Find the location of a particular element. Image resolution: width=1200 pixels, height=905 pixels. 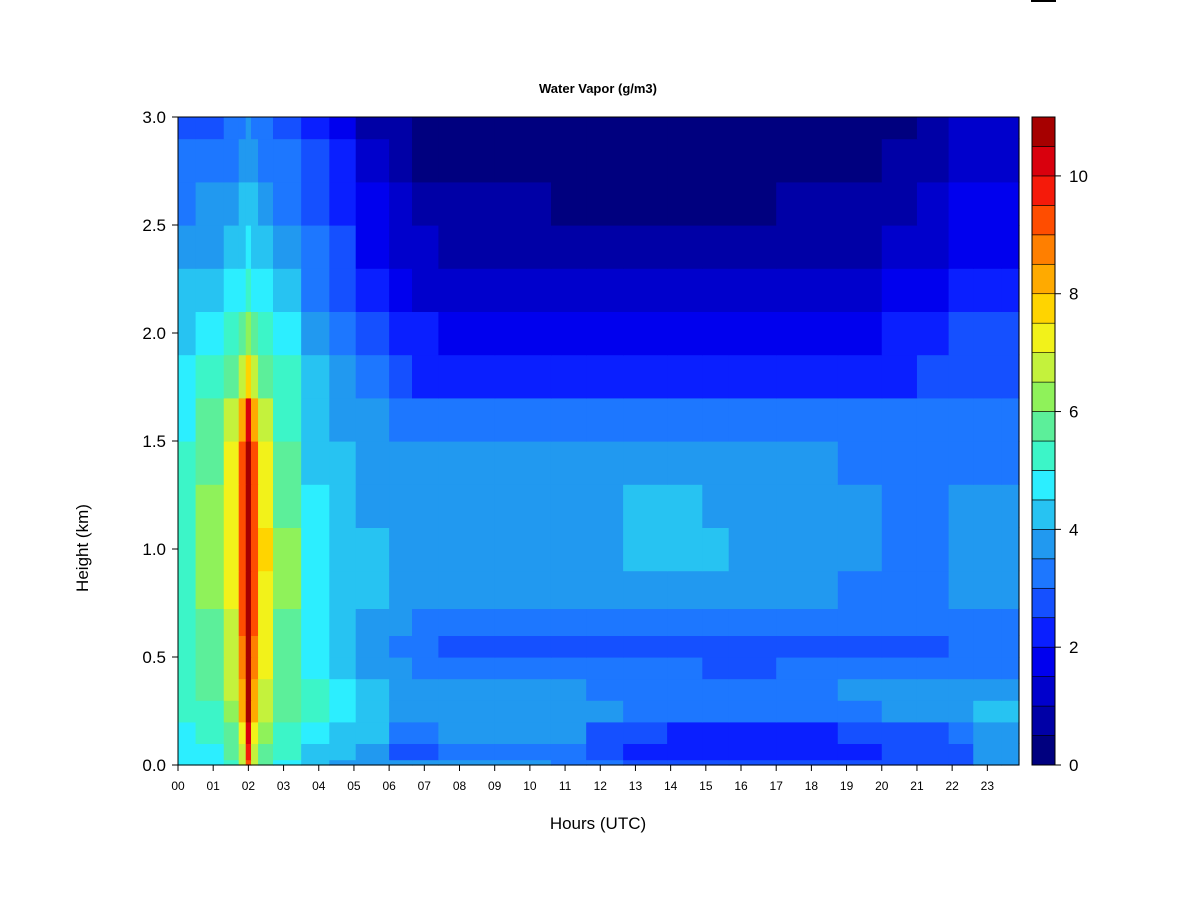

x-tick-label: 13 is located at coordinates (636, 786).